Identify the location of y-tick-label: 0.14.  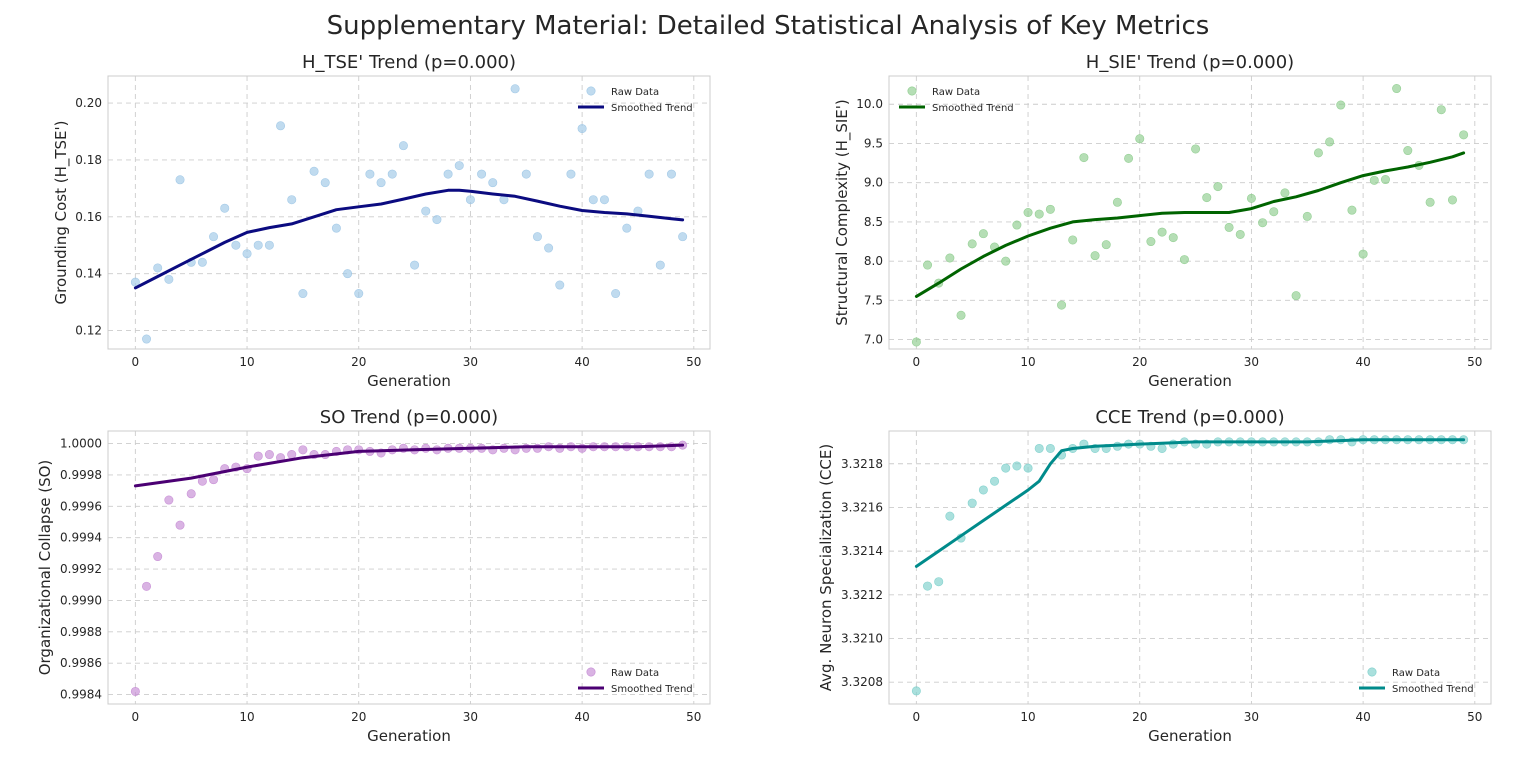
(88, 274).